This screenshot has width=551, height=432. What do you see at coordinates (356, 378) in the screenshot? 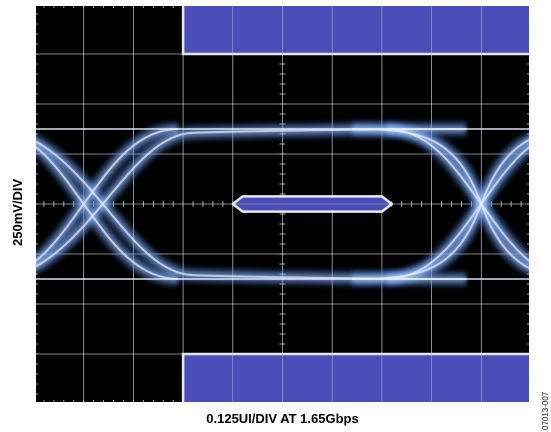
I see `lower-limit-mask` at bounding box center [356, 378].